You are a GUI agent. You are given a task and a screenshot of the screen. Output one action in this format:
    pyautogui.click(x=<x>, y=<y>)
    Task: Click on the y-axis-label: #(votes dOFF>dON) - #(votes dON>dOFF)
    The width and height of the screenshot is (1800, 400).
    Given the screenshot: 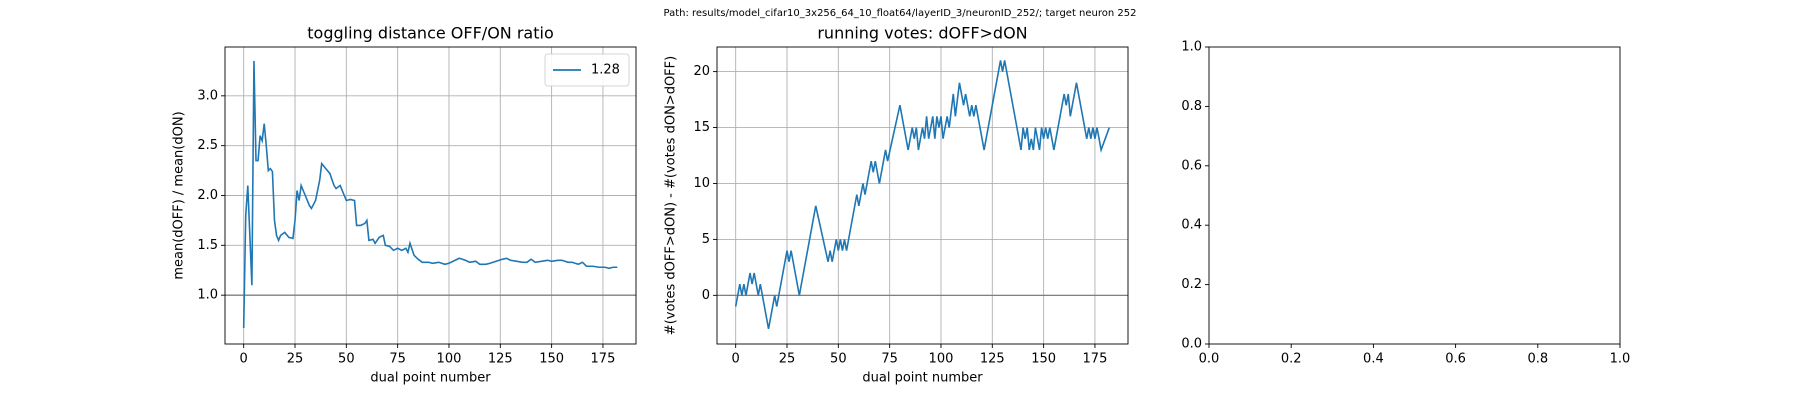 What is the action you would take?
    pyautogui.click(x=671, y=195)
    